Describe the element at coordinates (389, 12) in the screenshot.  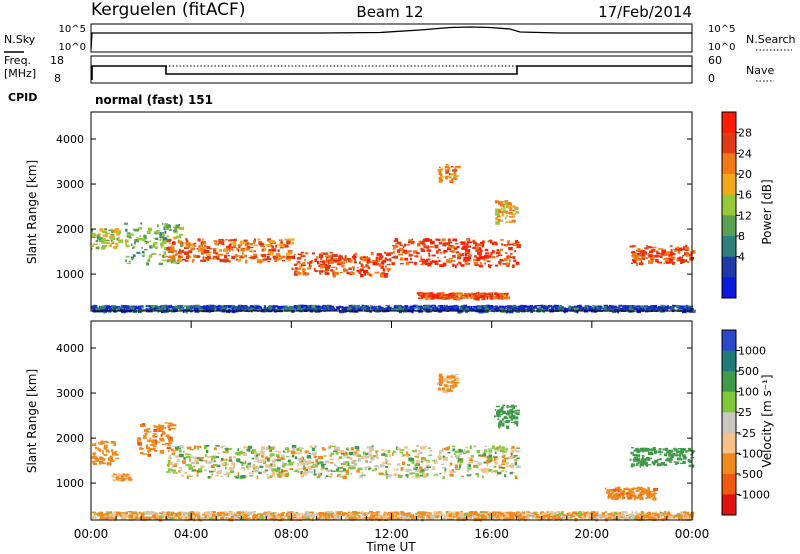
I see `beam-title: Beam 12` at that location.